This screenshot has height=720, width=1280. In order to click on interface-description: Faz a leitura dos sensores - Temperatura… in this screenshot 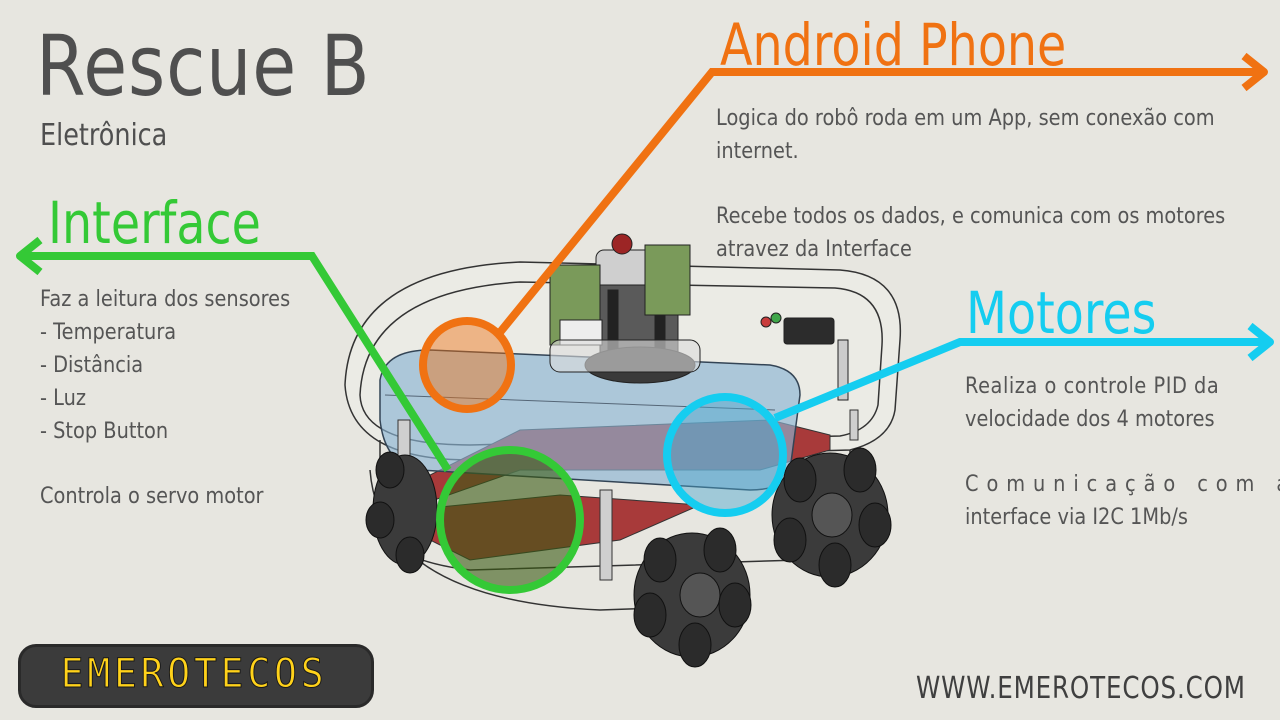, I will do `click(165, 398)`.